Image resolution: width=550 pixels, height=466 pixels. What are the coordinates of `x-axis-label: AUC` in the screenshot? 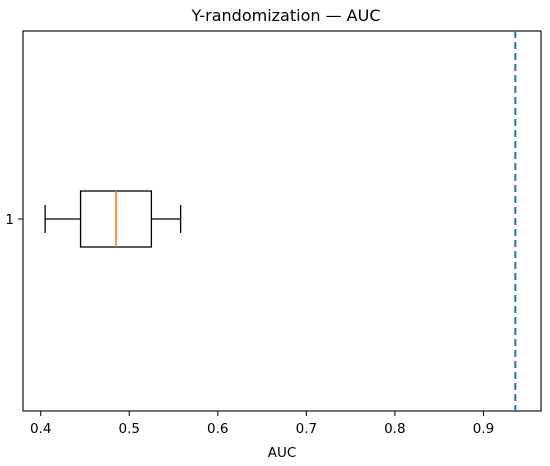 It's located at (282, 453).